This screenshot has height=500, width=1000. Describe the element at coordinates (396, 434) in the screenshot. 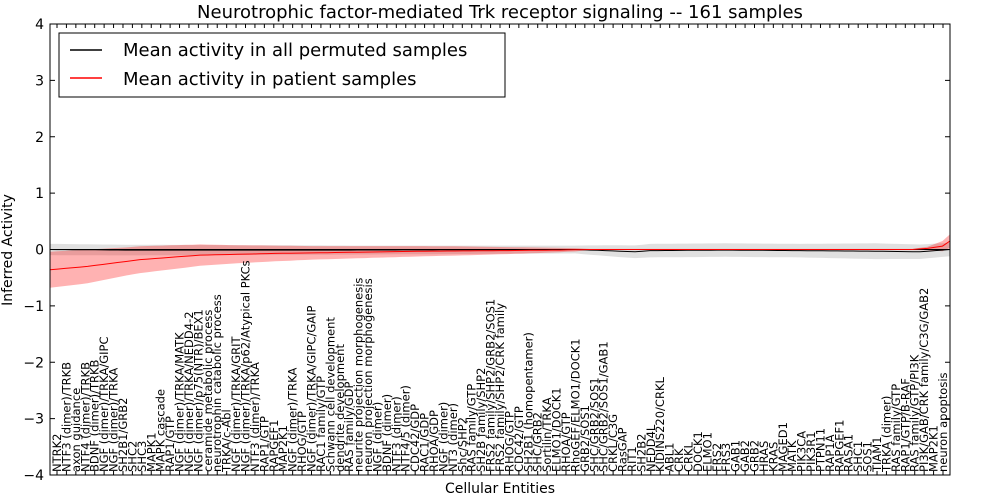

I see `entity-label: NTF3 (dimer)` at that location.